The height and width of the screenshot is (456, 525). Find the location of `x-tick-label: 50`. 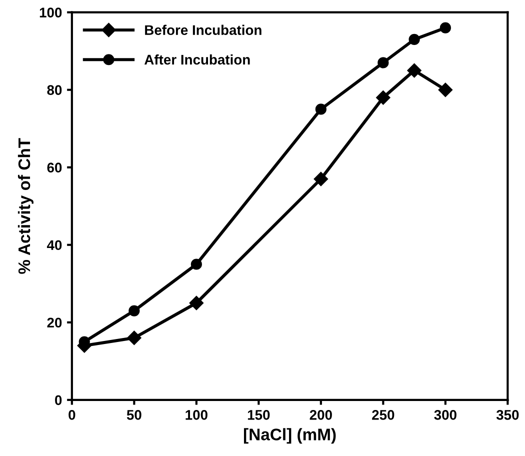

x-tick-label: 50 is located at coordinates (134, 415).